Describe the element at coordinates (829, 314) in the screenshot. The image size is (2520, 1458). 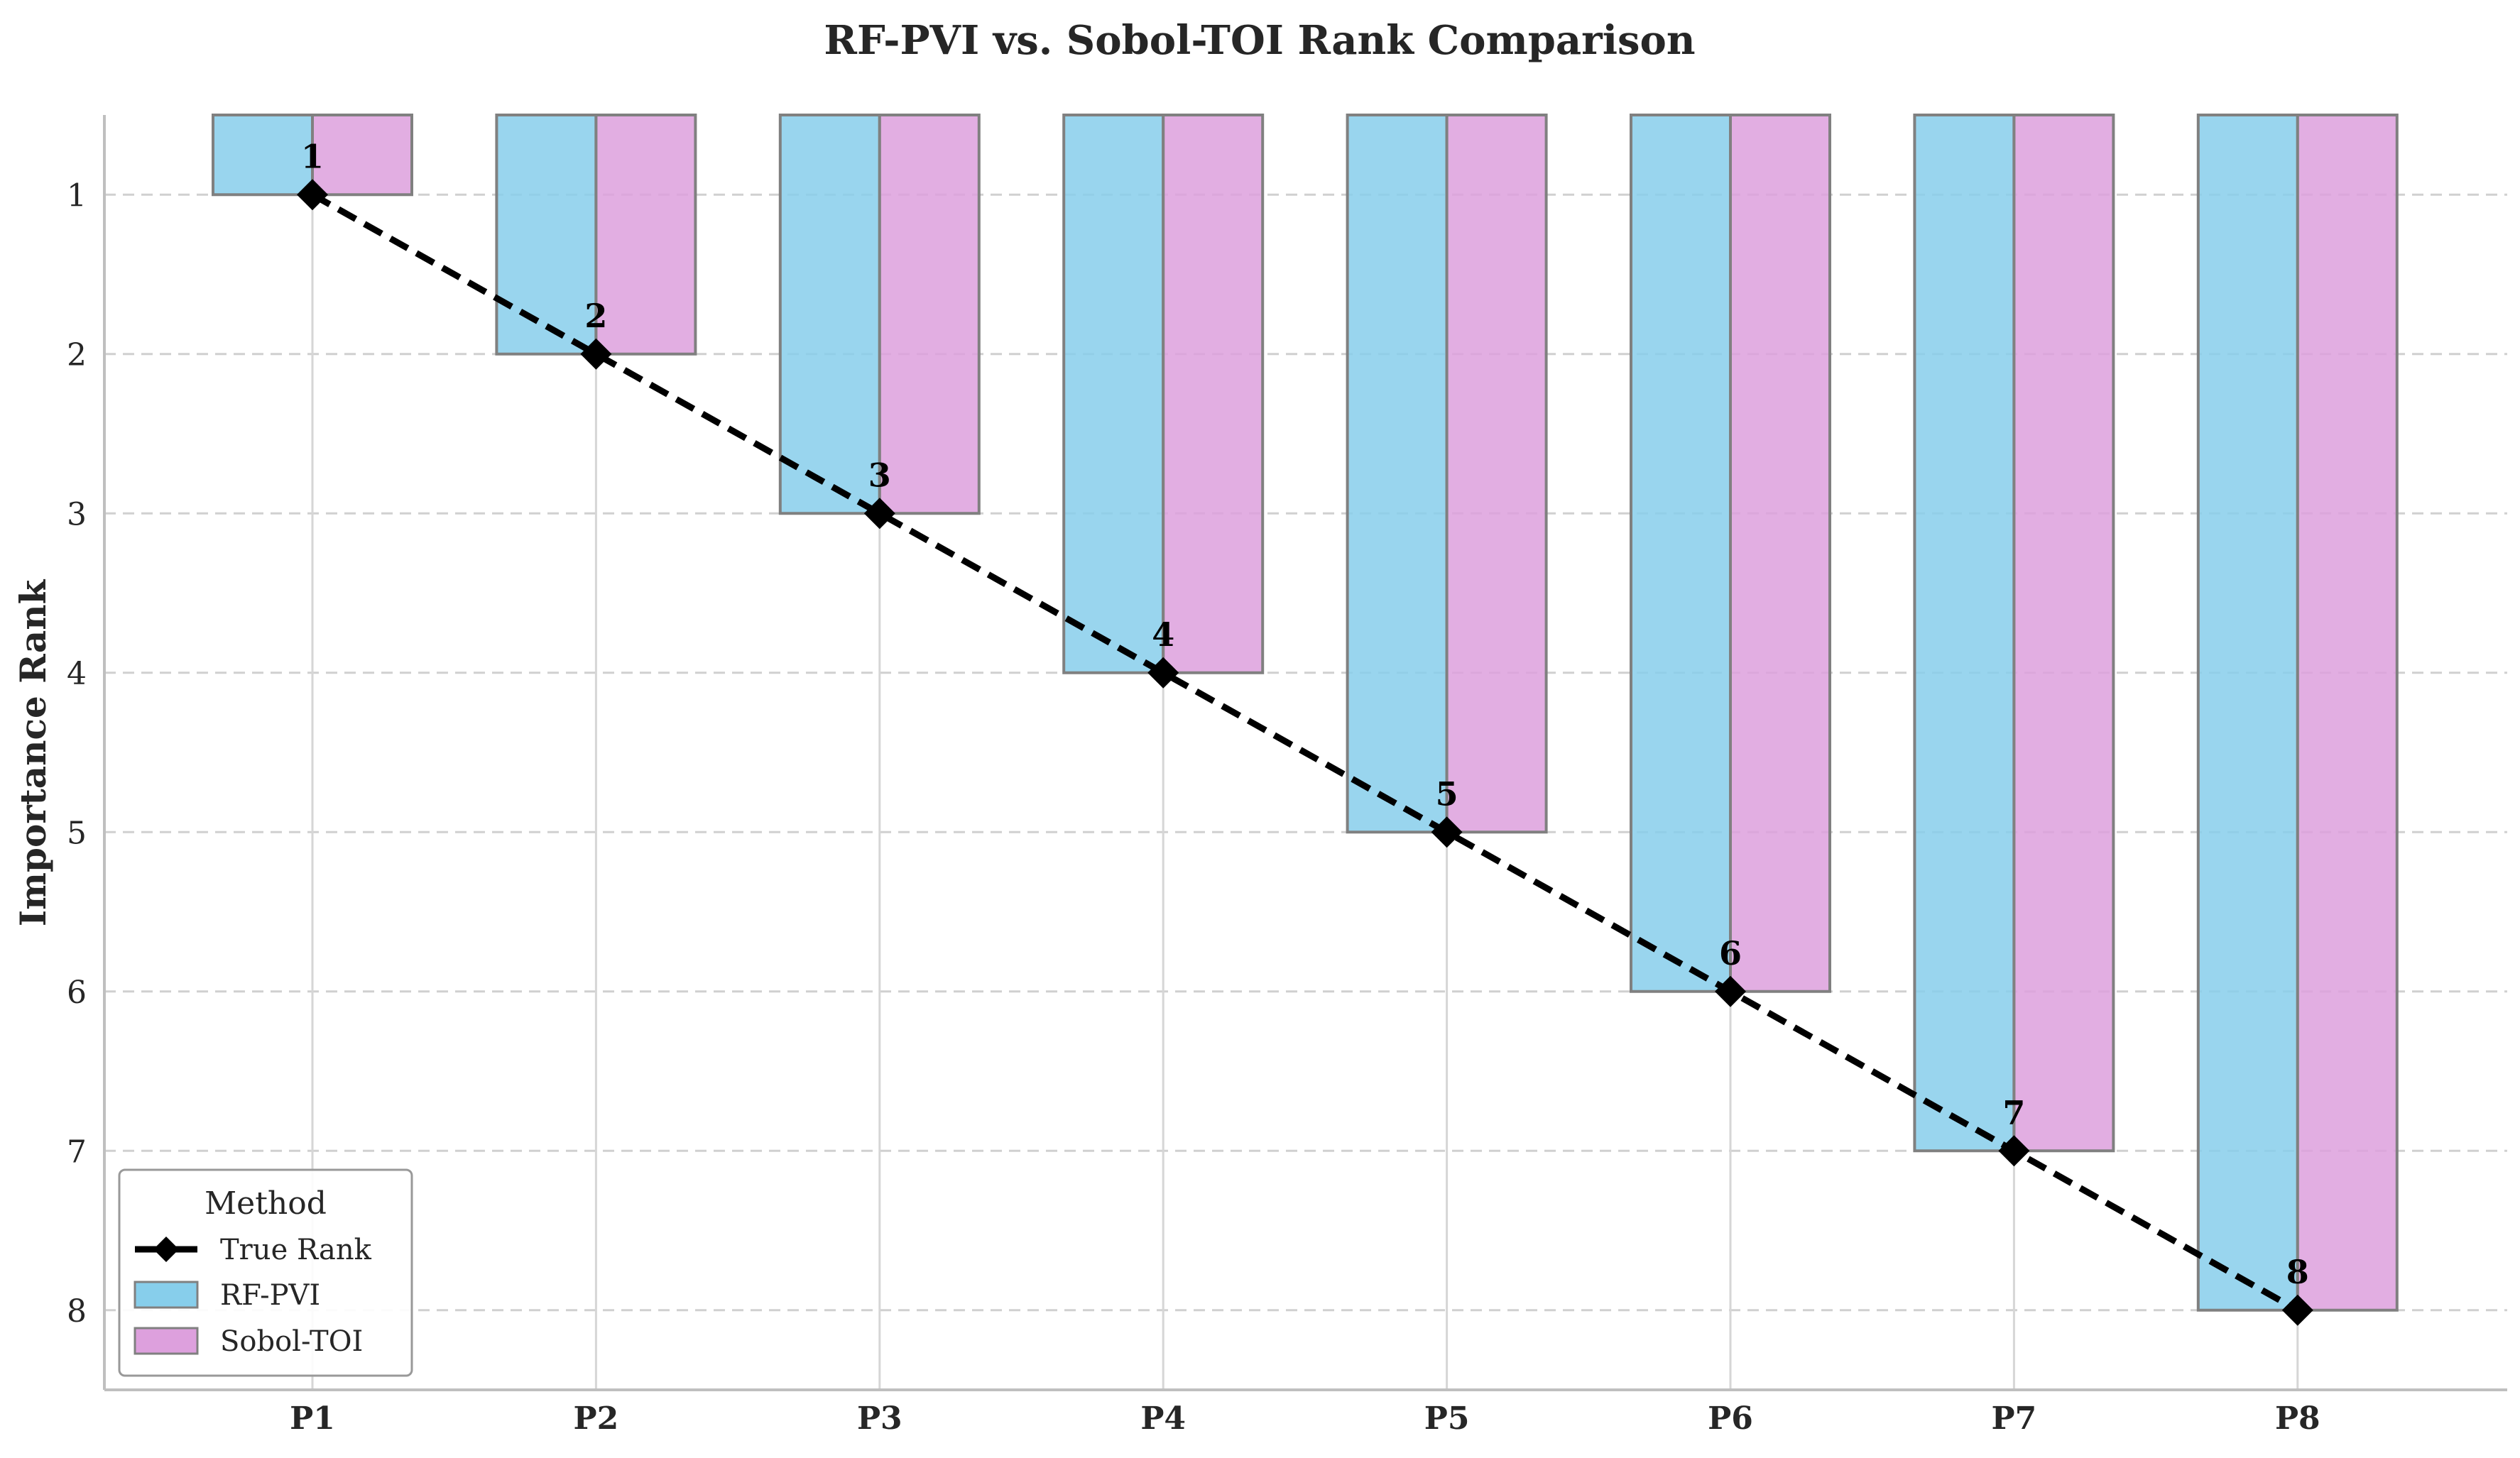
I see `bar-rf-pvi-p3` at that location.